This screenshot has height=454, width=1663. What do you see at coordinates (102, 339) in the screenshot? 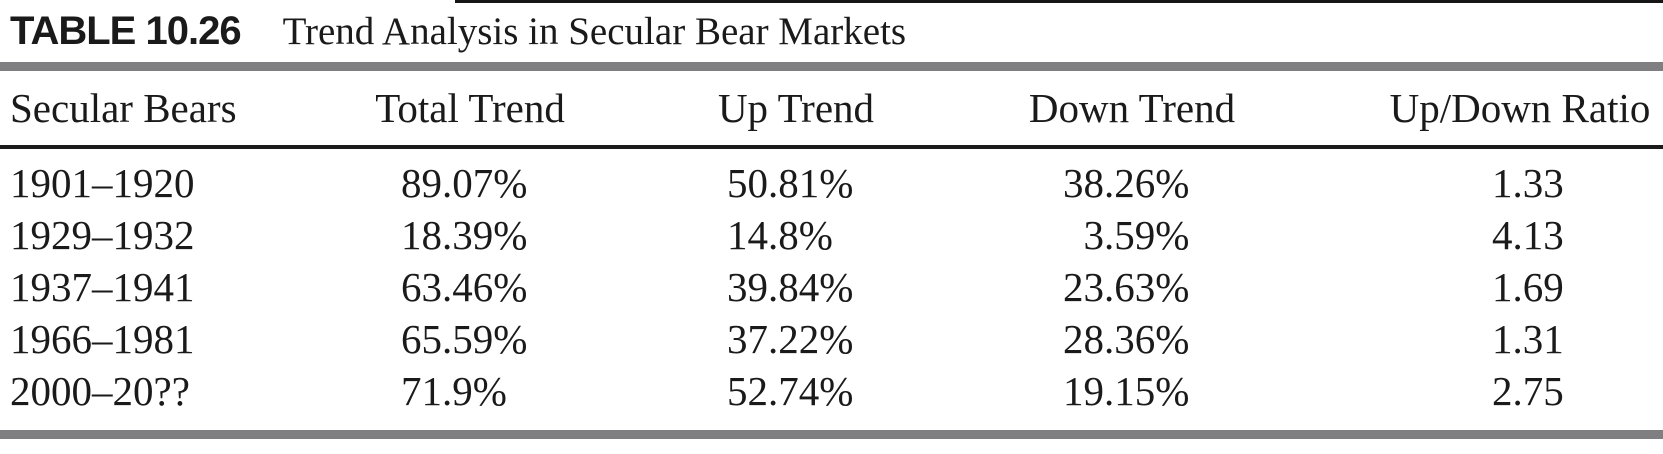
I see `cell-period: 1966–1981` at bounding box center [102, 339].